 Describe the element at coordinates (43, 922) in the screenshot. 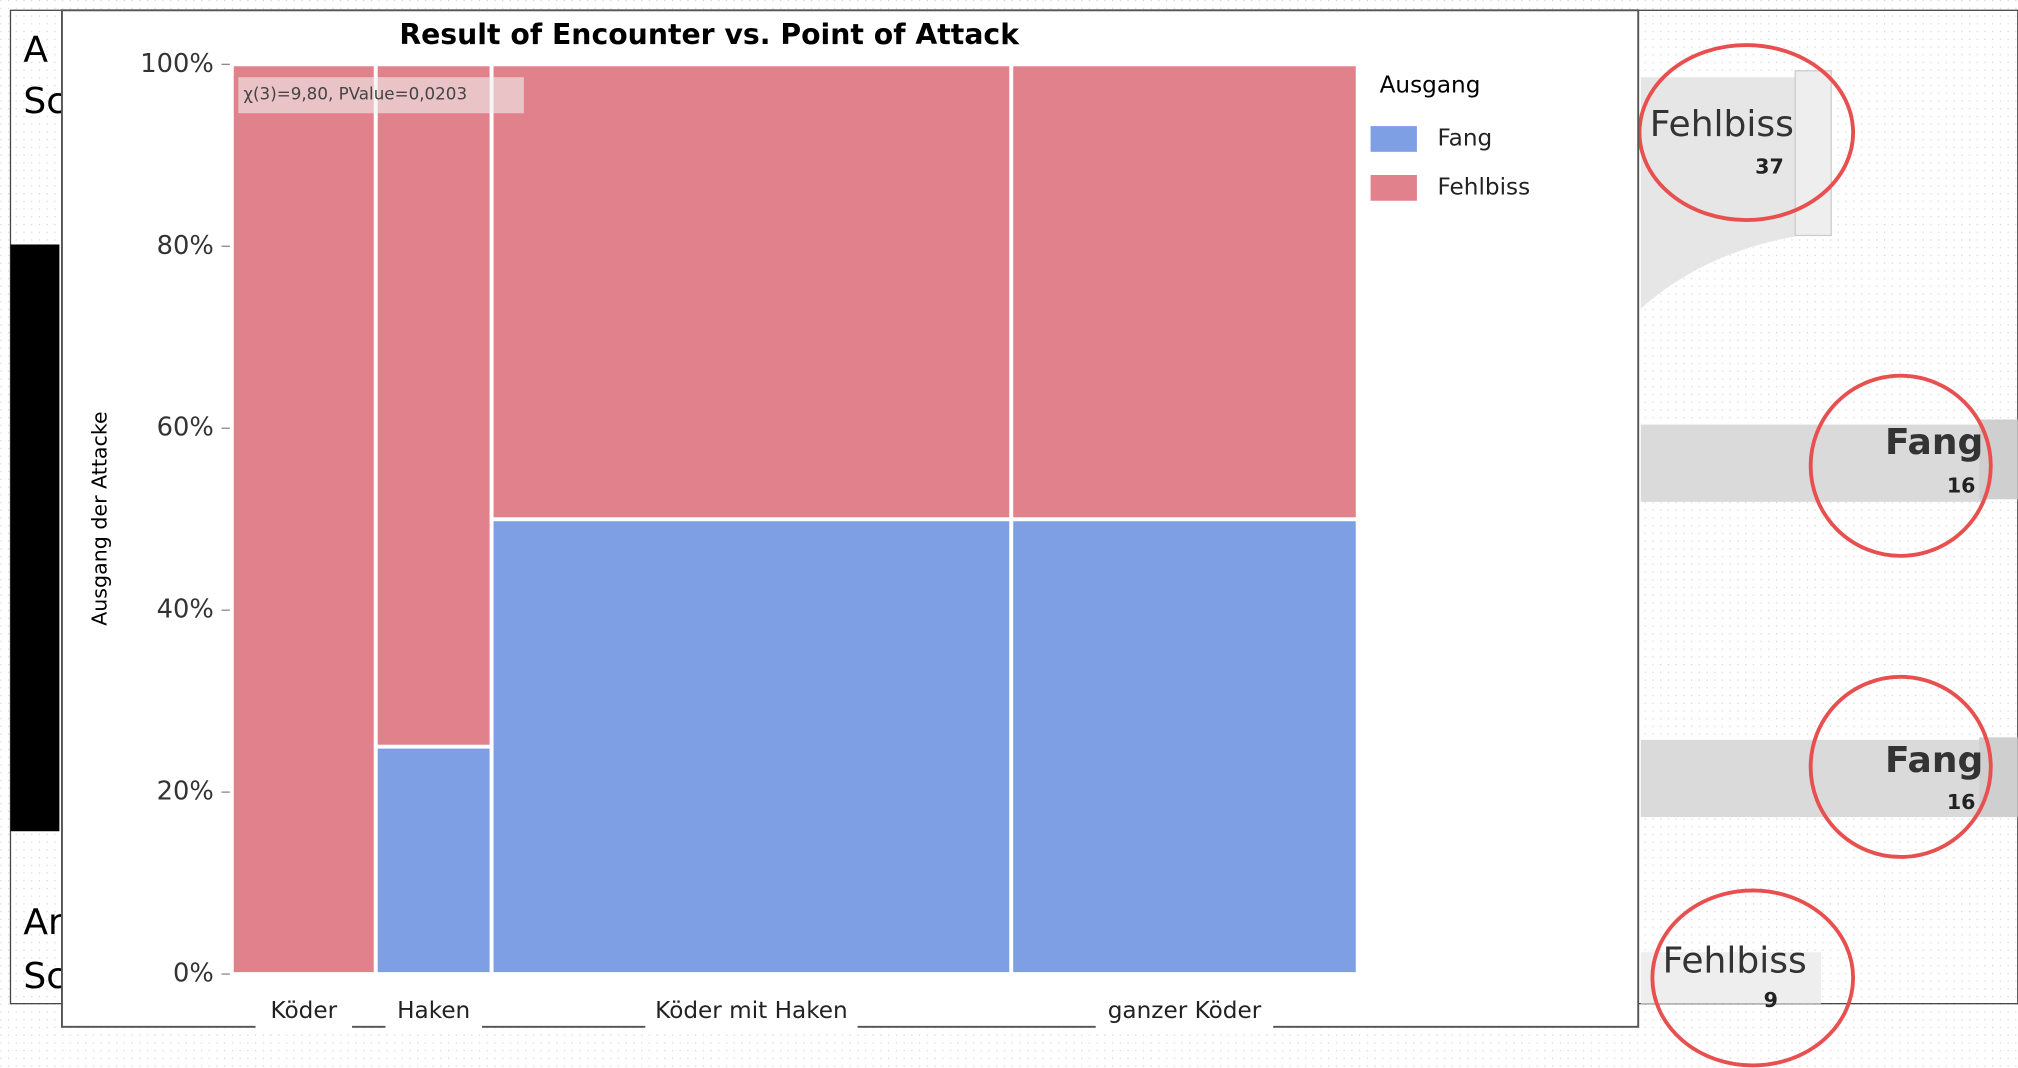

I see `slide-text: Ar` at that location.